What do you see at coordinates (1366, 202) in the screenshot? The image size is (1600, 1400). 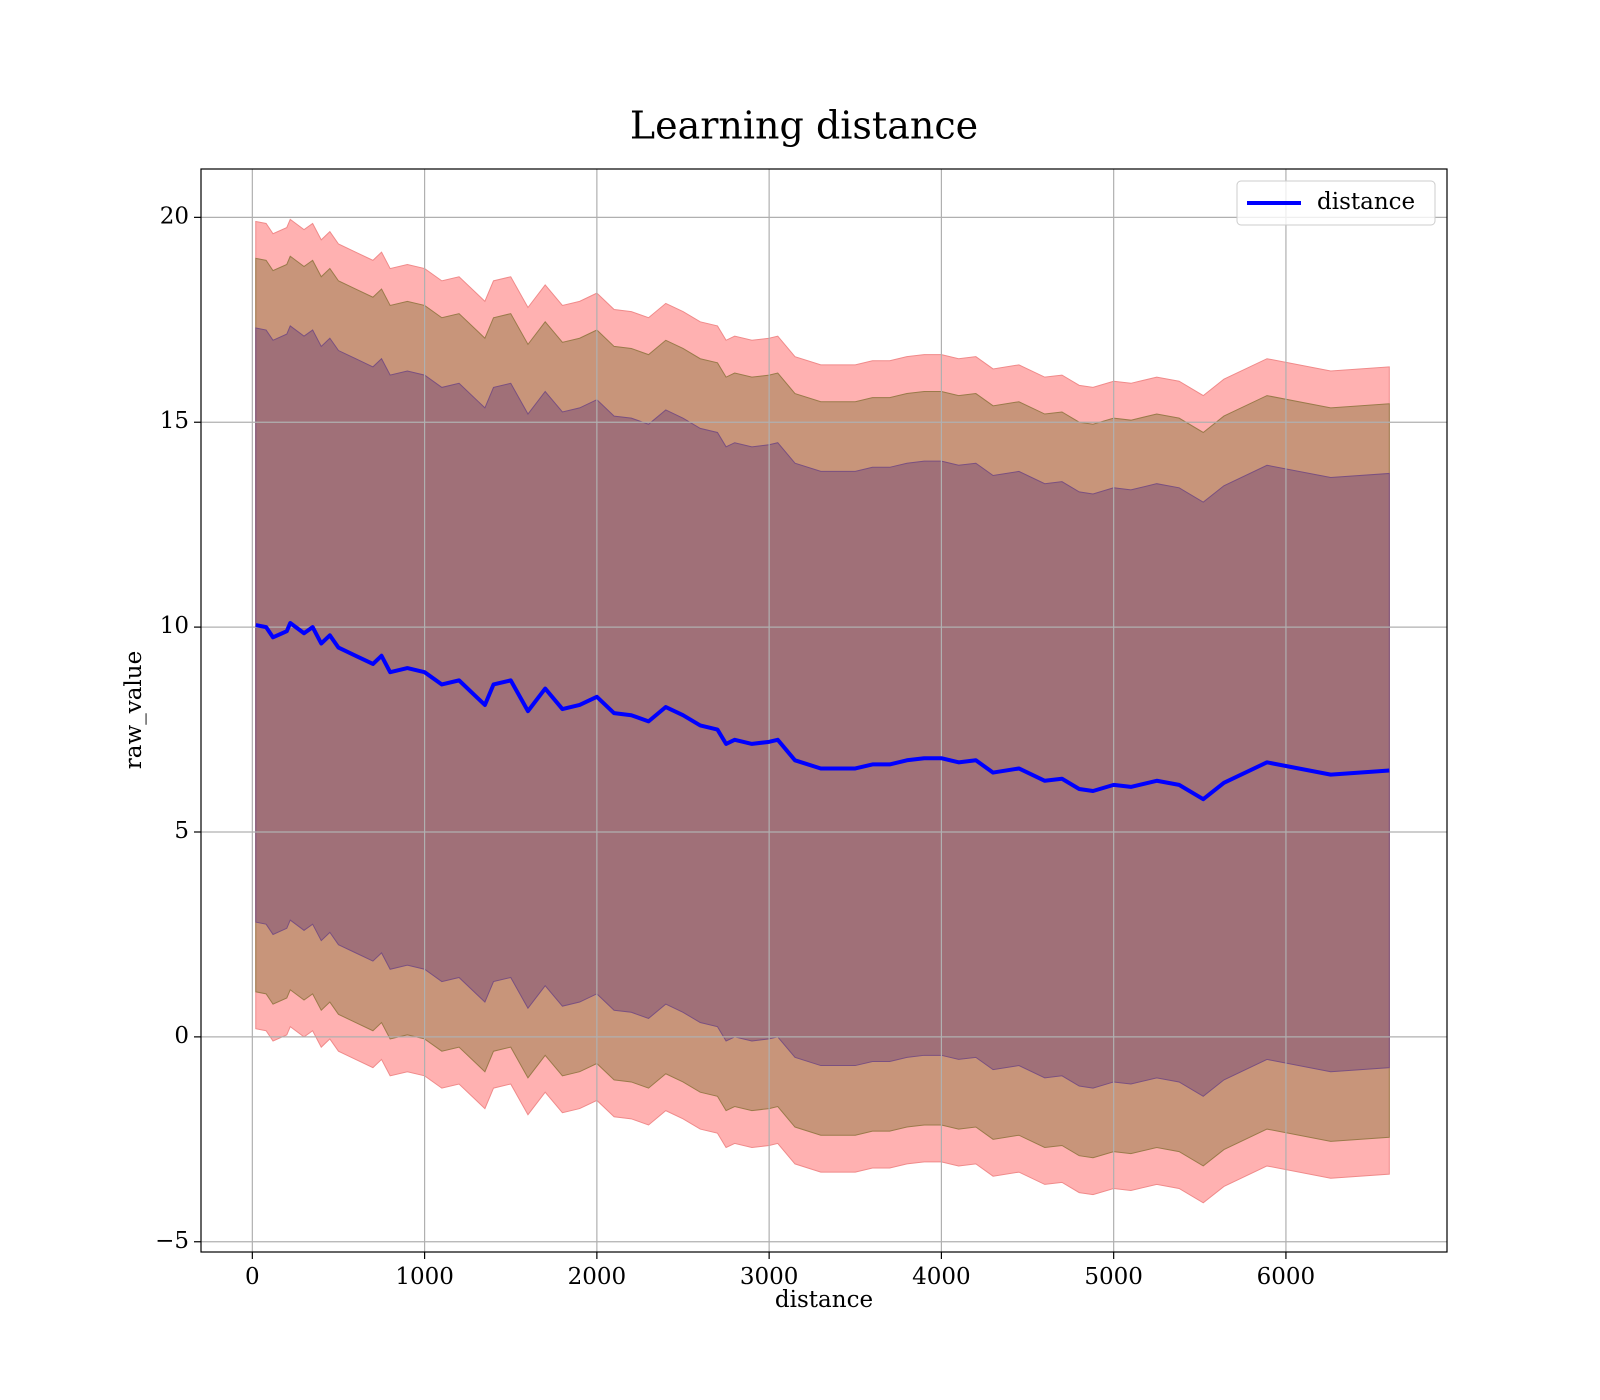 I see `legend-label: distance` at bounding box center [1366, 202].